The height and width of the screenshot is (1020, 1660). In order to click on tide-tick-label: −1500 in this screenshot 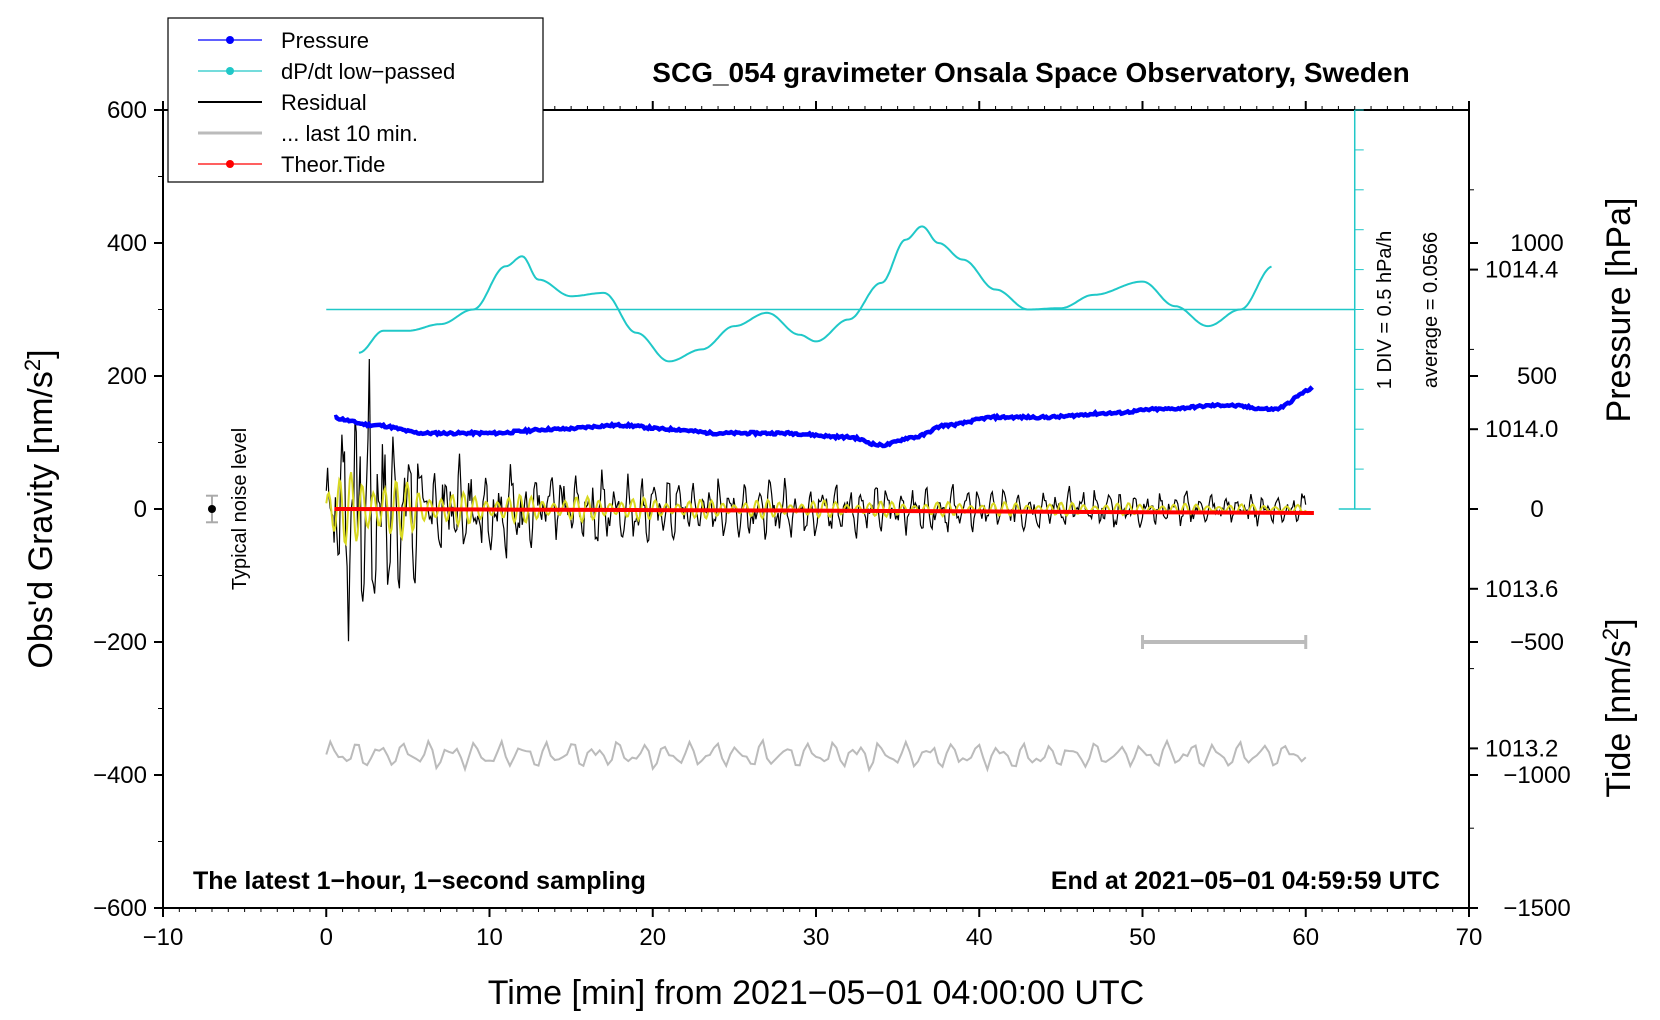, I will do `click(1536, 908)`.